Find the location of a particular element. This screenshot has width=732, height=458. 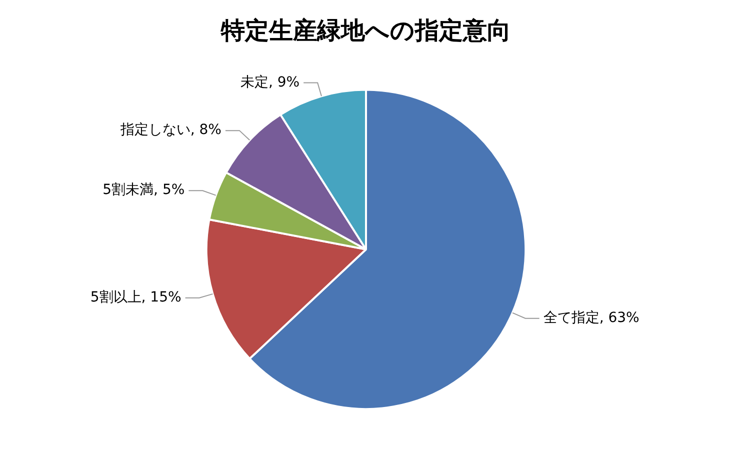

slice-label: 未定, 9% is located at coordinates (270, 82).